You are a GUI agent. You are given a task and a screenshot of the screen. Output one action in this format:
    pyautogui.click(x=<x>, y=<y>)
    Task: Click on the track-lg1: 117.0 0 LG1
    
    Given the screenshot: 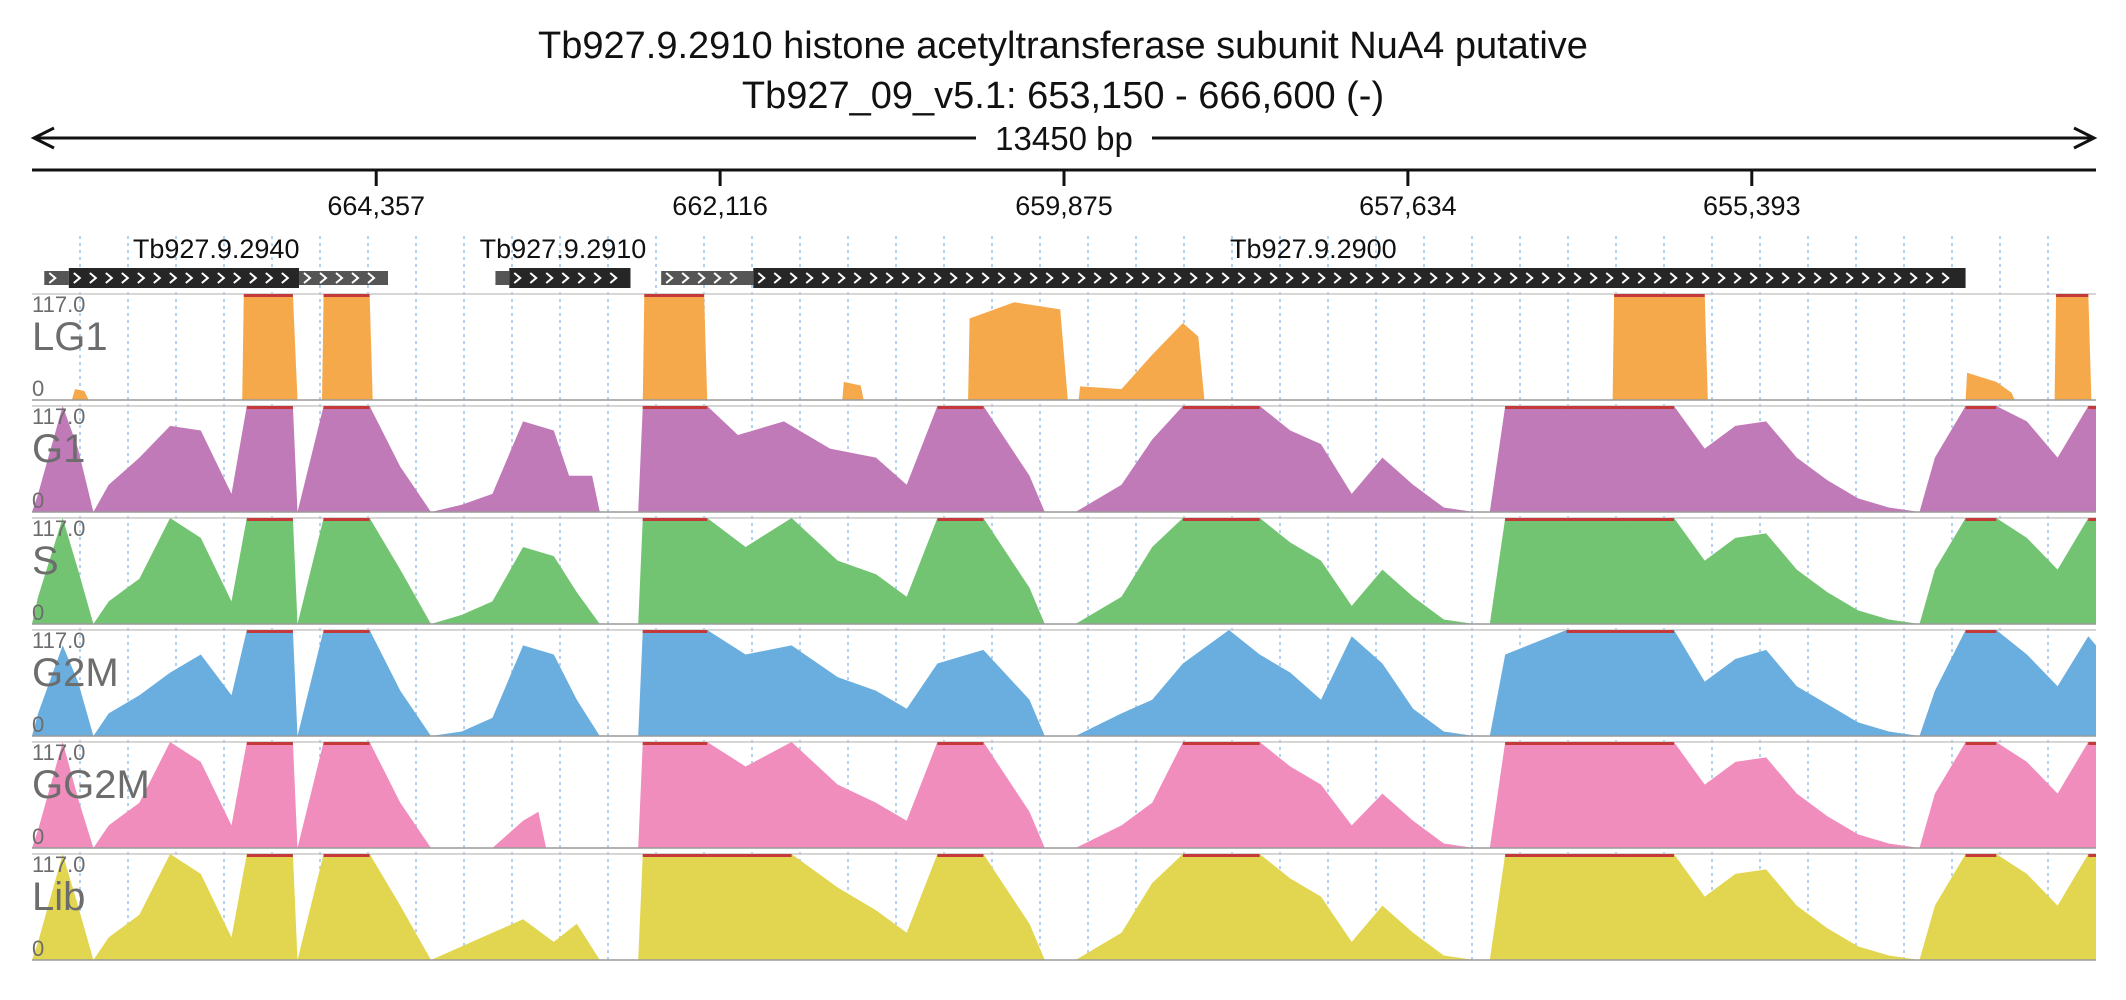 What is the action you would take?
    pyautogui.click(x=1064, y=346)
    